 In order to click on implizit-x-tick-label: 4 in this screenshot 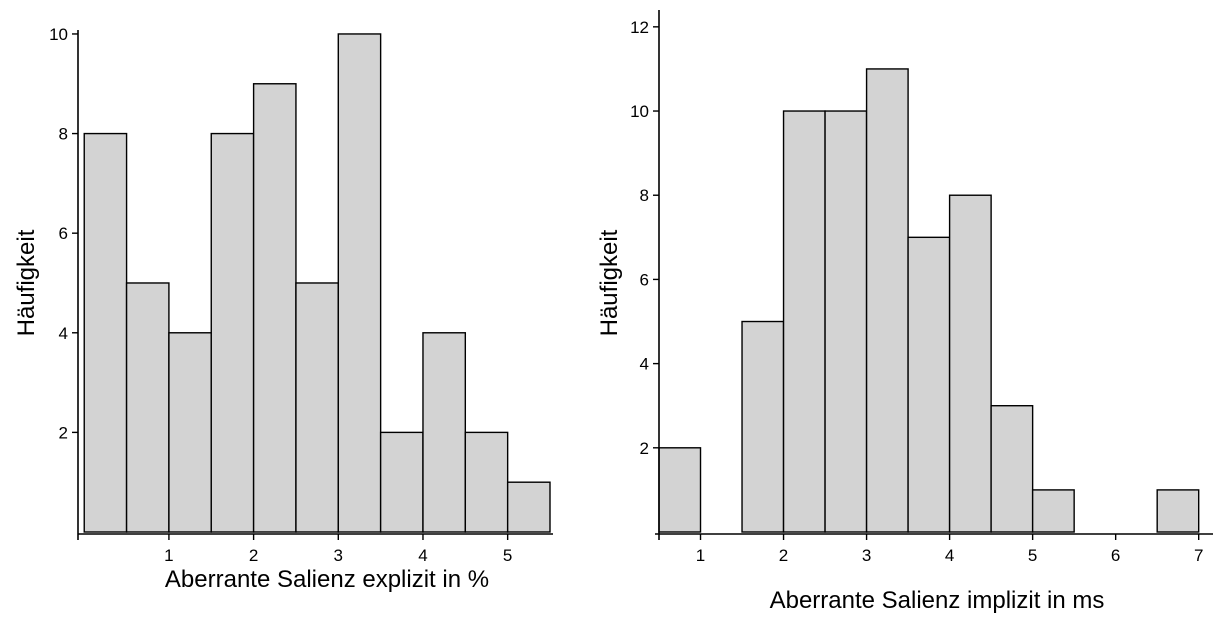, I will do `click(949, 555)`.